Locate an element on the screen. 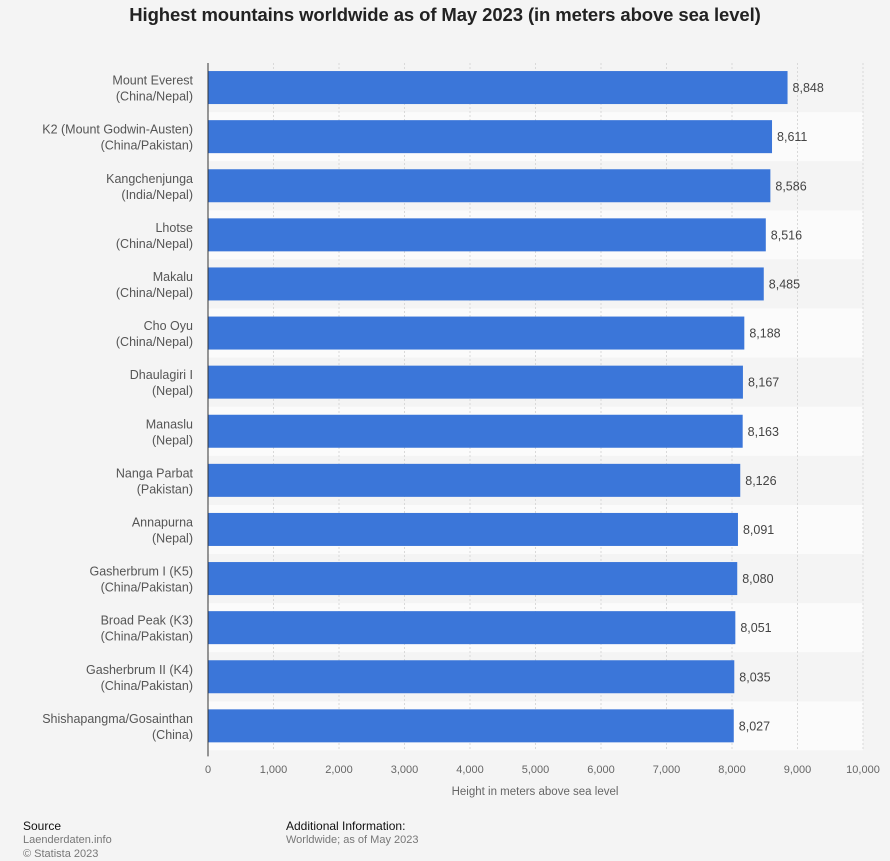  source-heading: Source is located at coordinates (42, 826).